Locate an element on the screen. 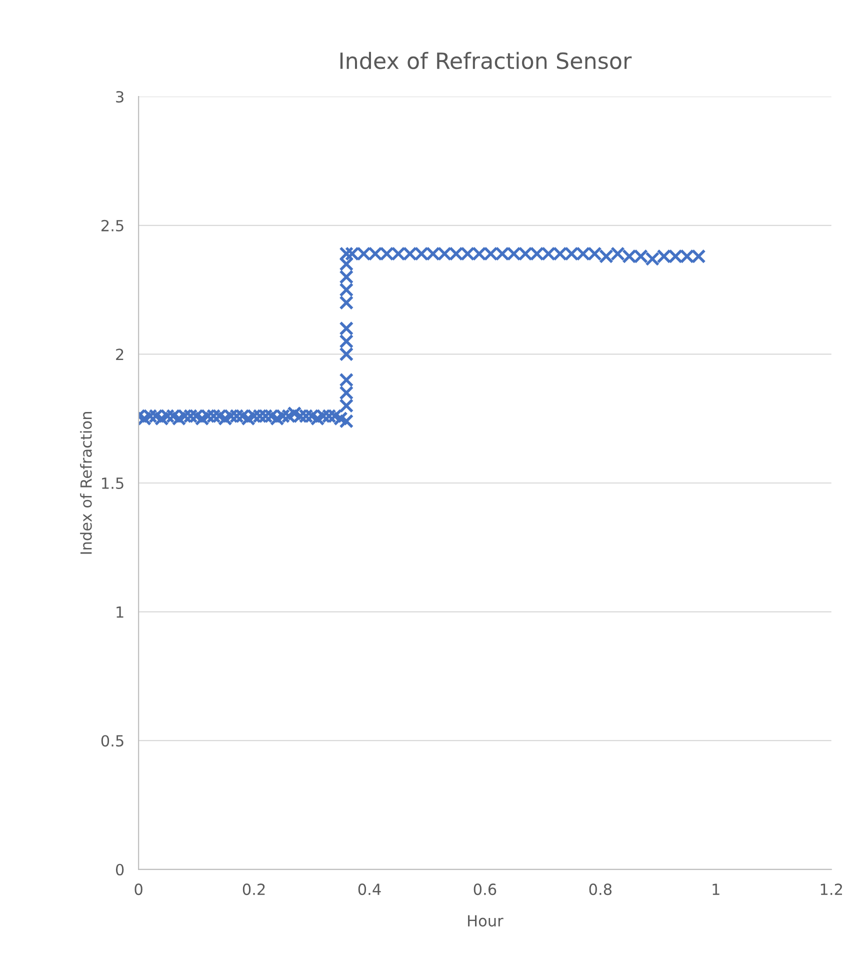  x-tick-label: 1.2 is located at coordinates (831, 889).